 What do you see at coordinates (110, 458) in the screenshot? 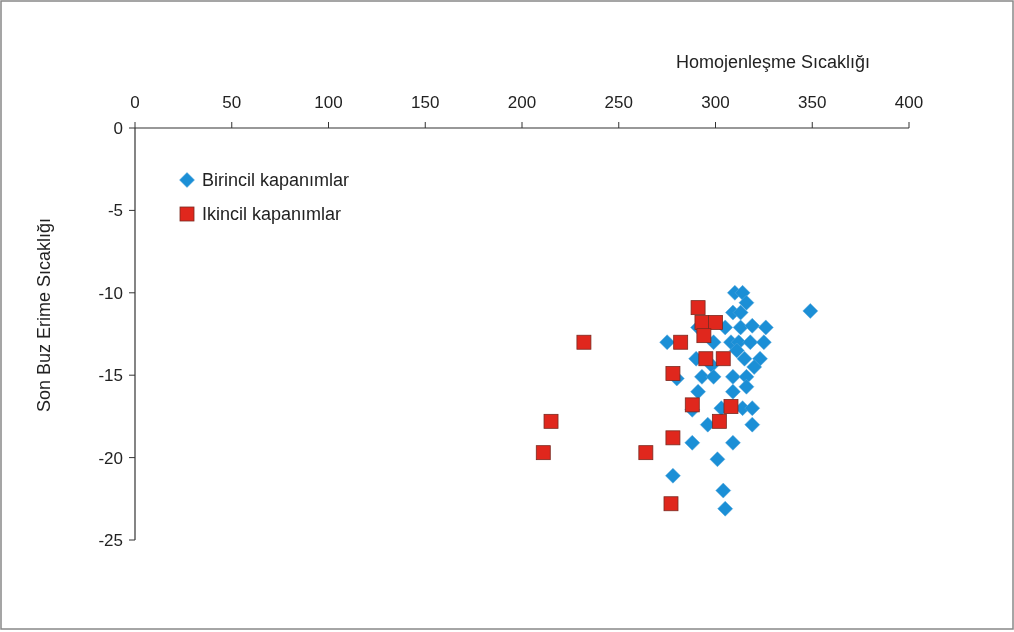
I see `y-tick-label: -20` at bounding box center [110, 458].